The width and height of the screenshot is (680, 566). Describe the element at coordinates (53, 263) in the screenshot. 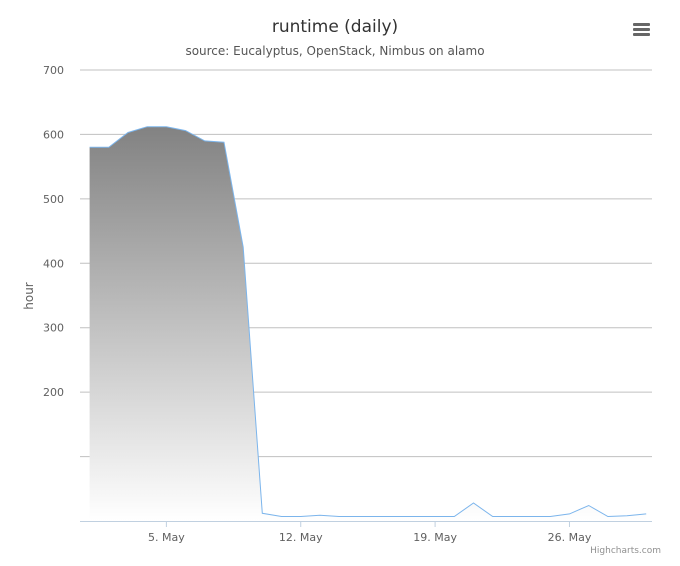

I see `y-tick-label: 400` at that location.